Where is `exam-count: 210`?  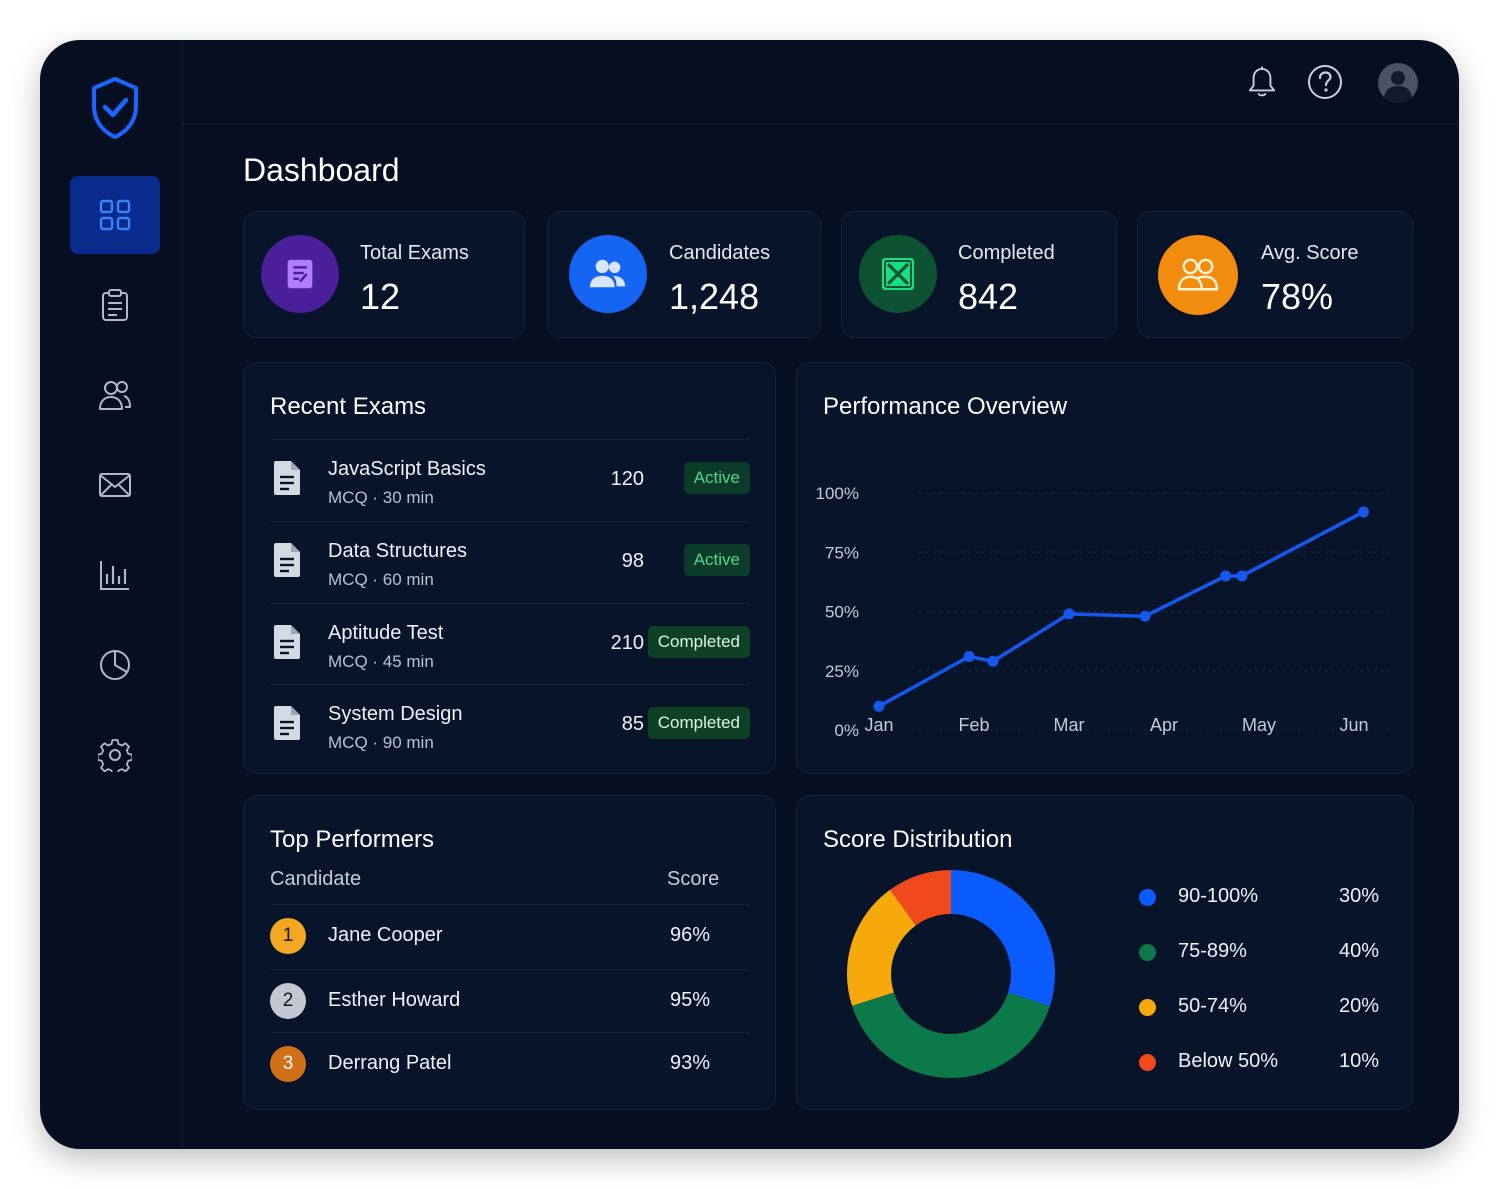
exam-count: 210 is located at coordinates (627, 643).